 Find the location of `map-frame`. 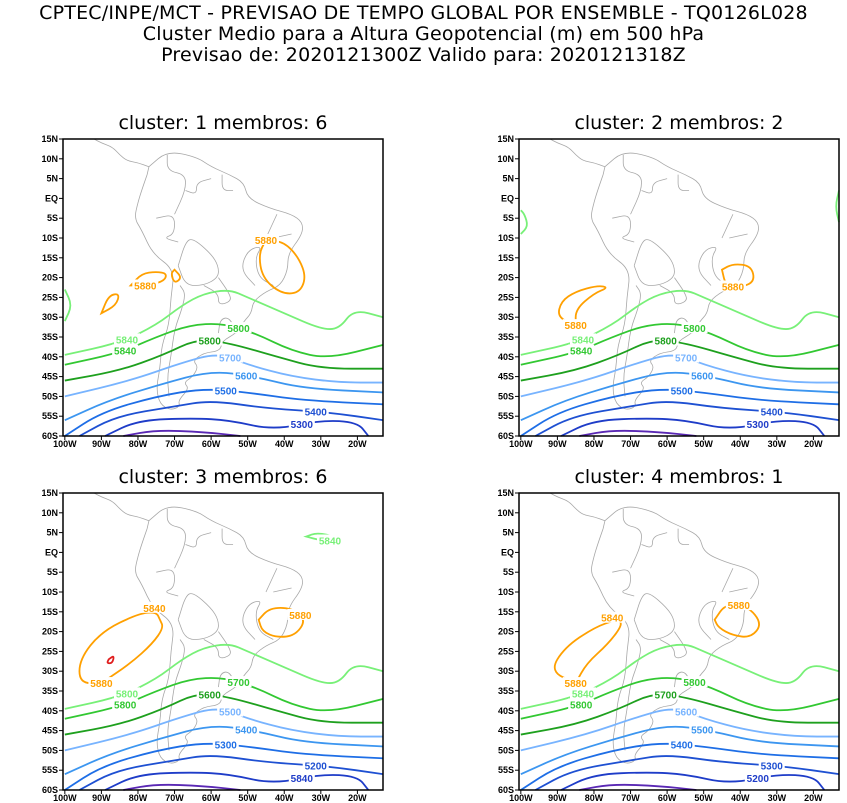

map-frame is located at coordinates (679, 287).